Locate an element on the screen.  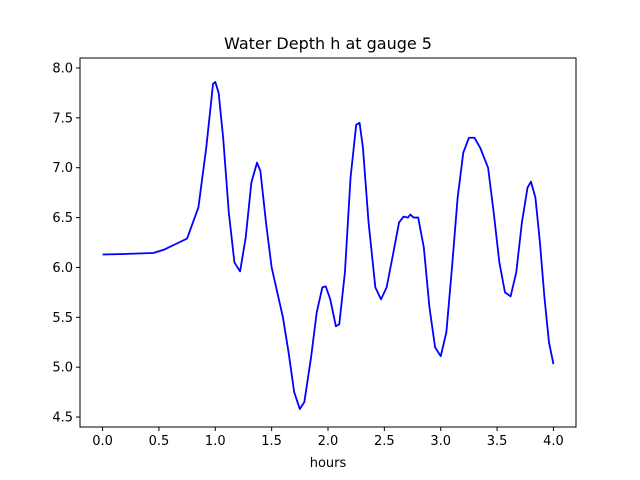
x-tick-label: 4.0 is located at coordinates (553, 441).